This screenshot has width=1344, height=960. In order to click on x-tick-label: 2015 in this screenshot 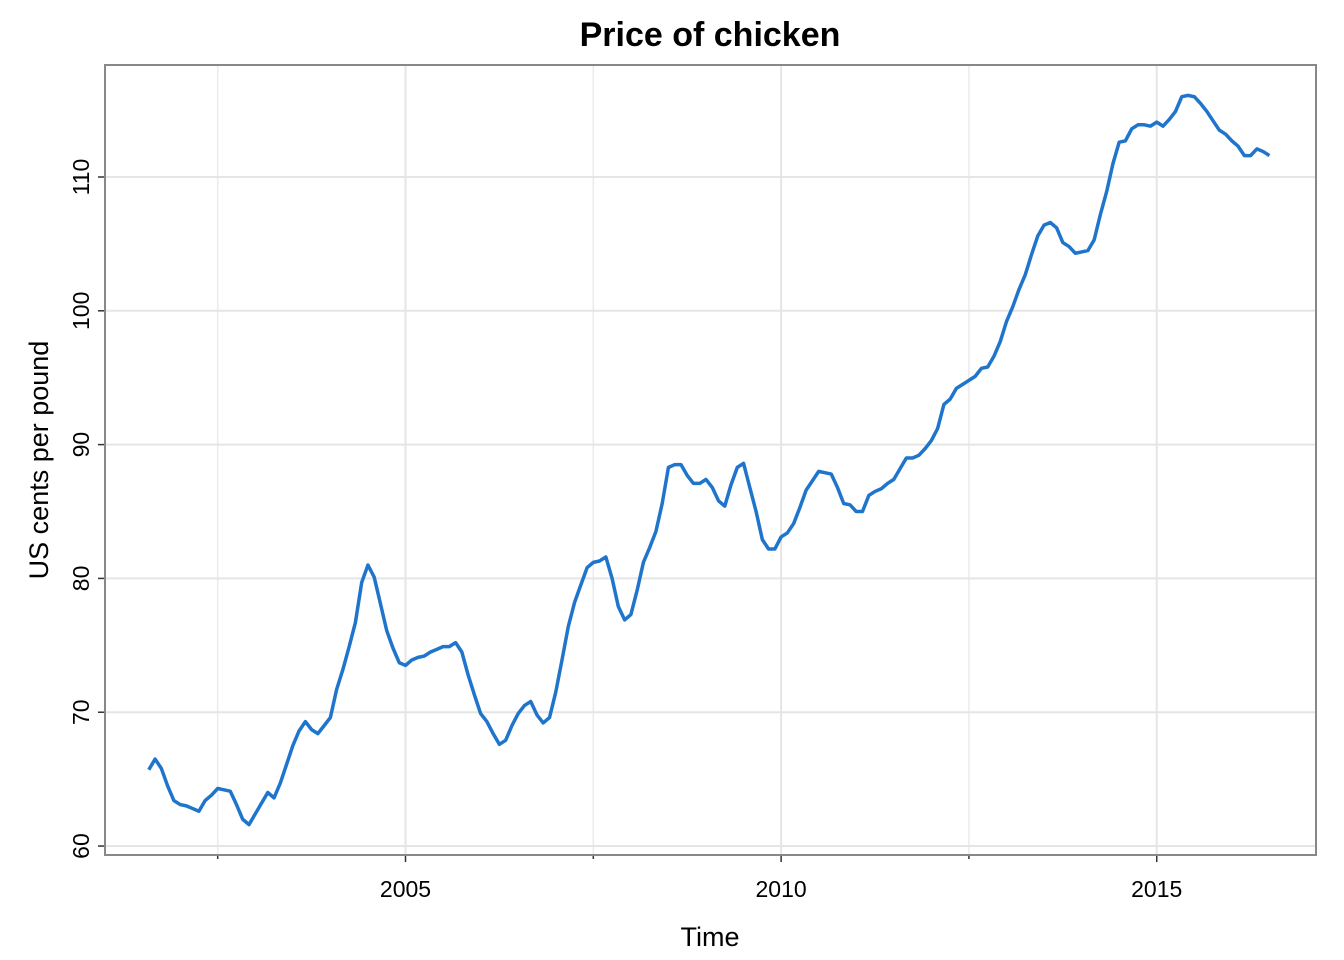, I will do `click(1156, 889)`.